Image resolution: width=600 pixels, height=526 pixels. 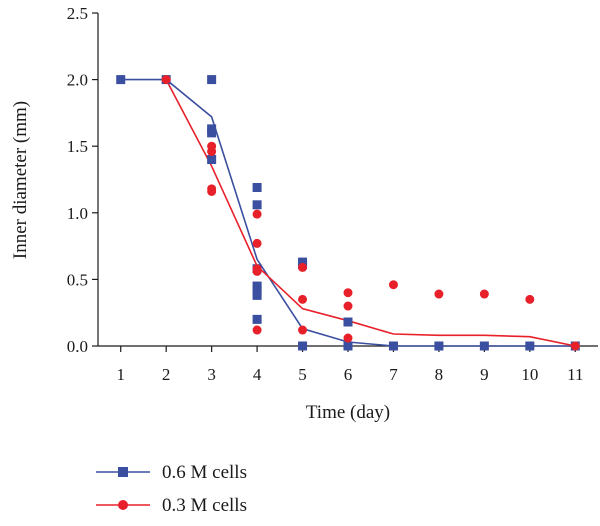 I want to click on y-ticks: 0.0 0.5 1.0 1.5 2.0 2.5, so click(x=82, y=180).